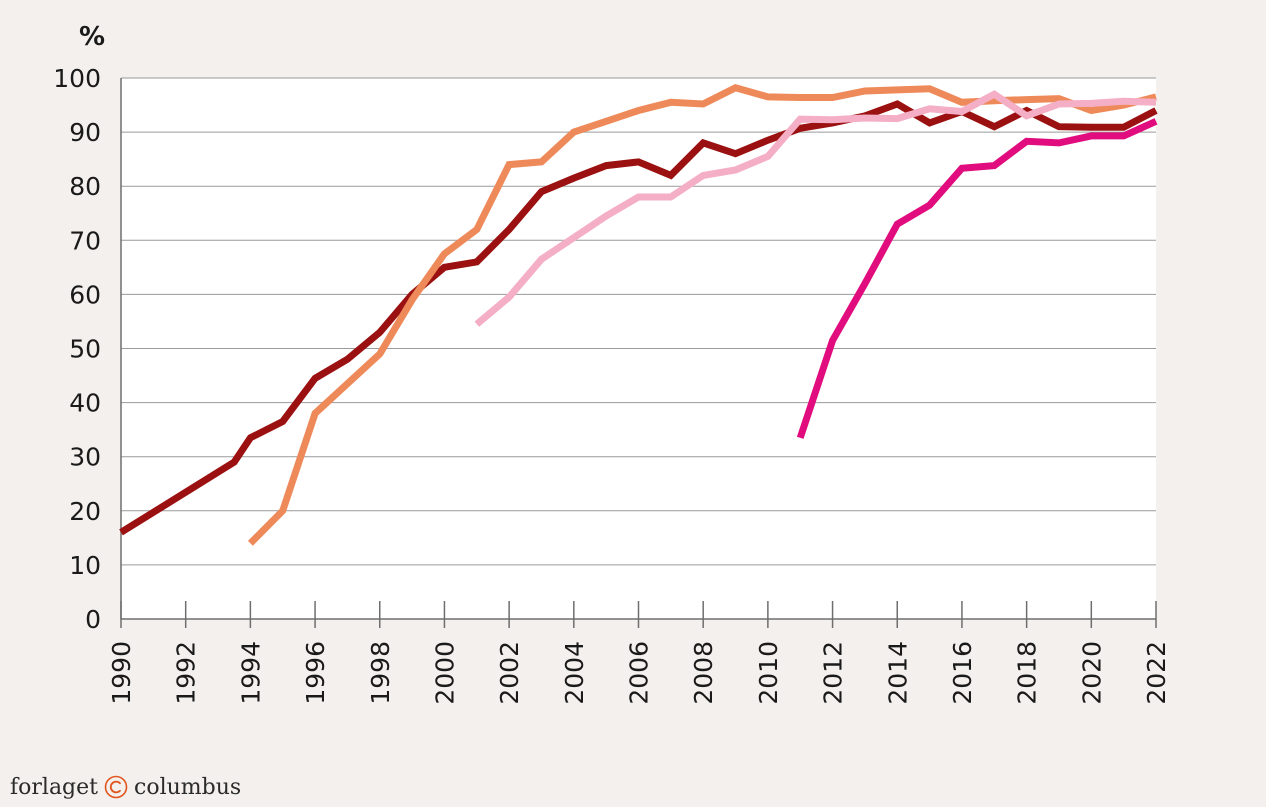  What do you see at coordinates (85, 132) in the screenshot?
I see `y-tick-label: 90` at bounding box center [85, 132].